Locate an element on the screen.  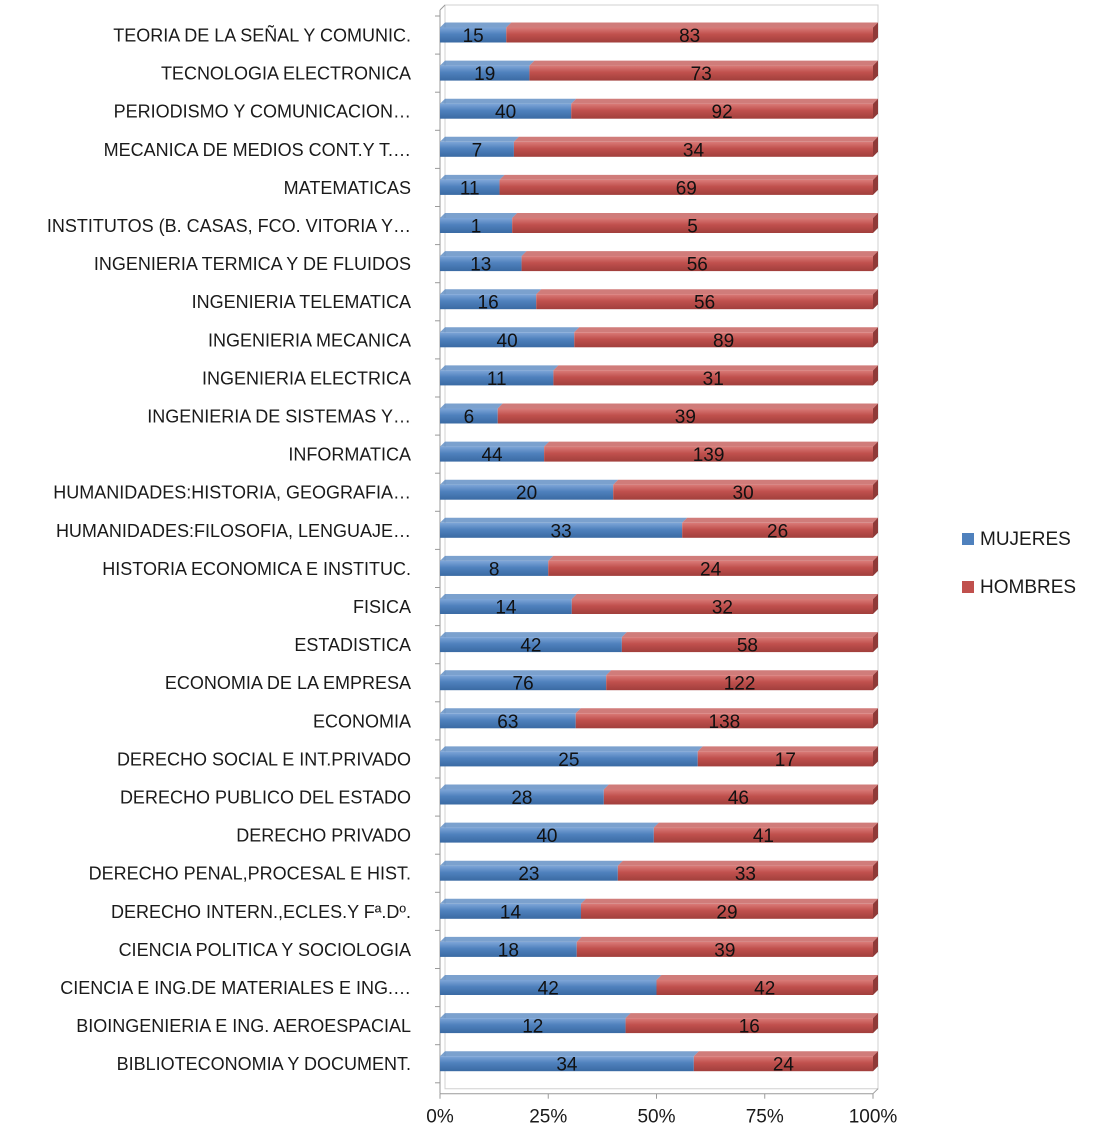
x-tick-label: 25% is located at coordinates (548, 1117).